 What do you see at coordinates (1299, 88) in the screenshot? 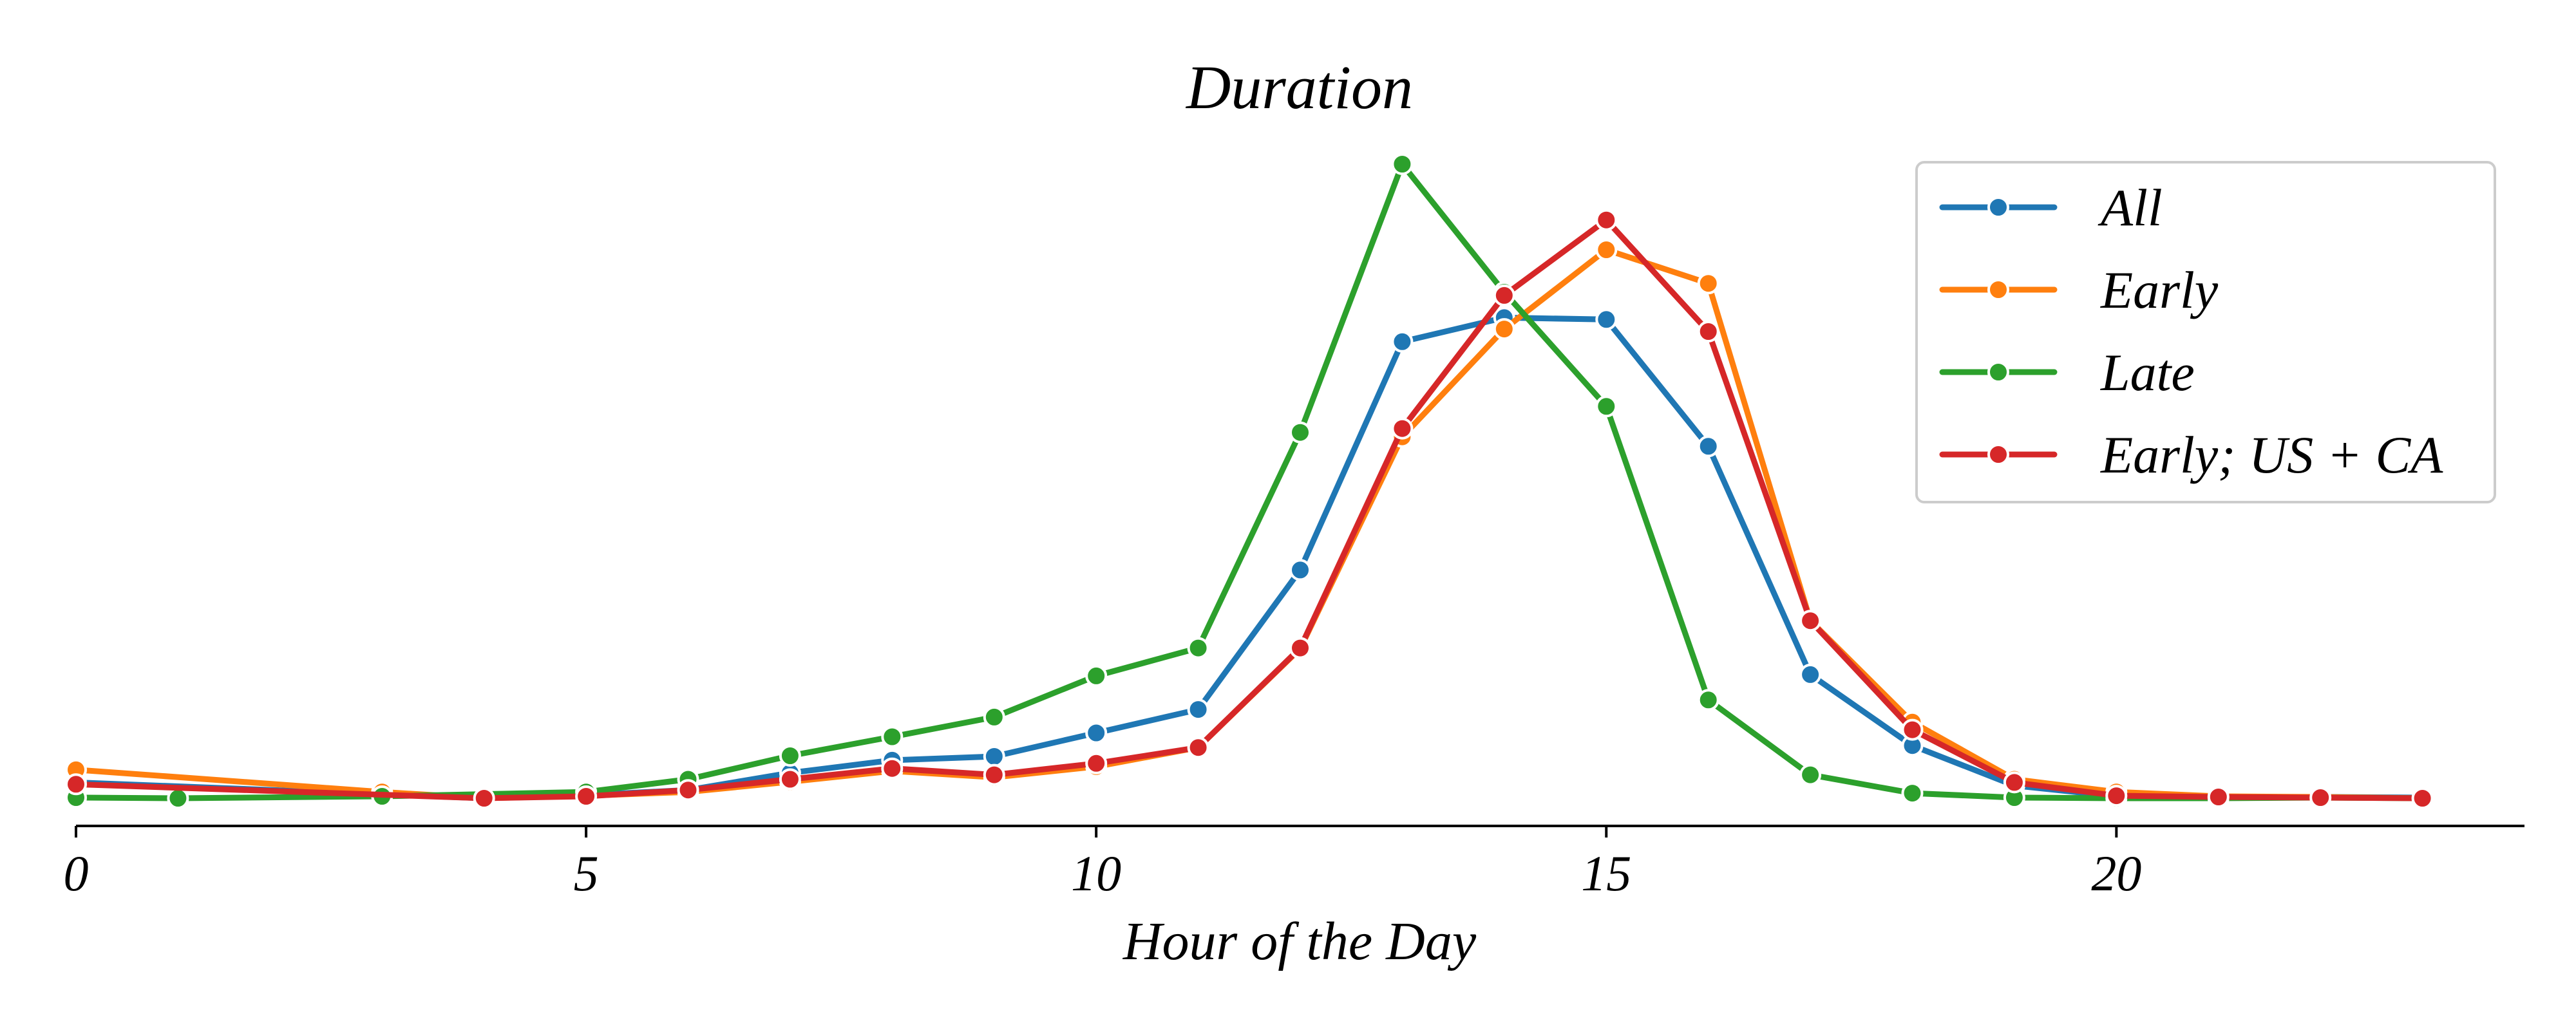
I see `chart-title: Duration` at bounding box center [1299, 88].